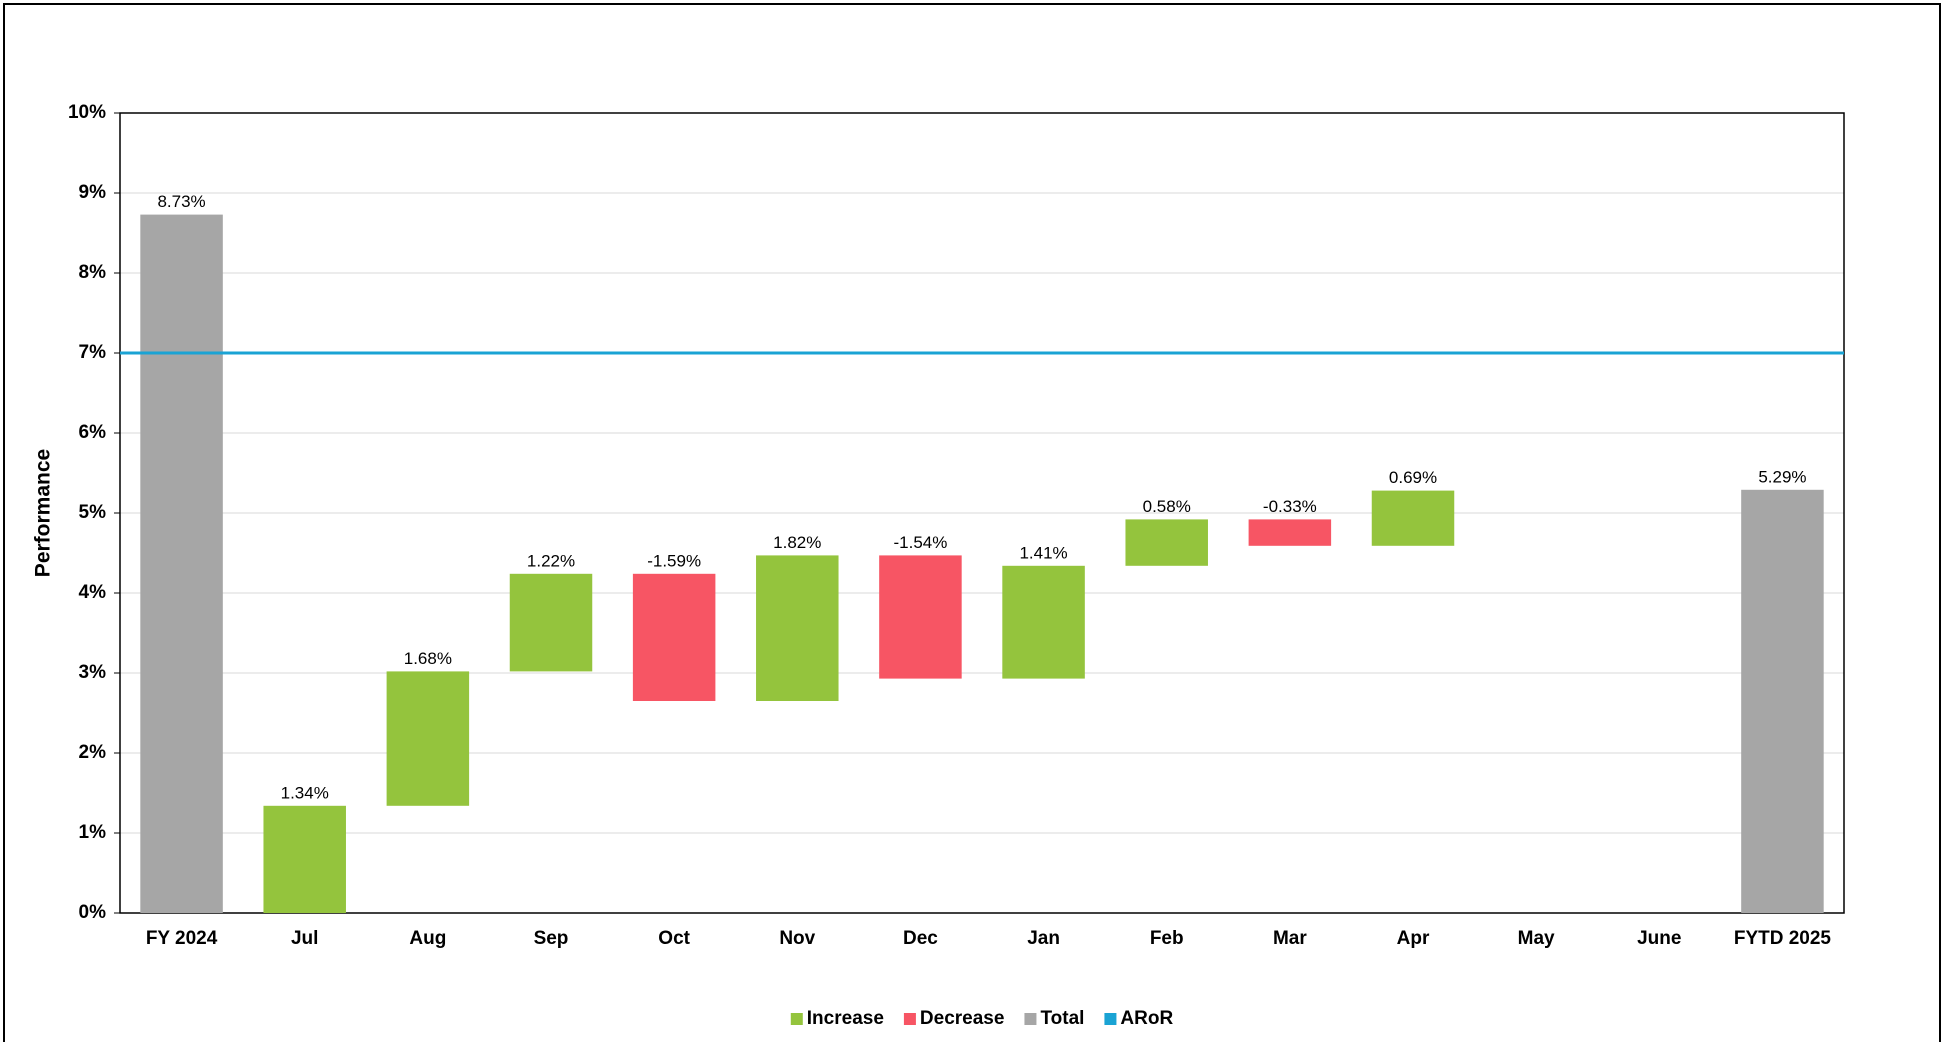 The image size is (1944, 1042). I want to click on data-label: 1.68%, so click(428, 658).